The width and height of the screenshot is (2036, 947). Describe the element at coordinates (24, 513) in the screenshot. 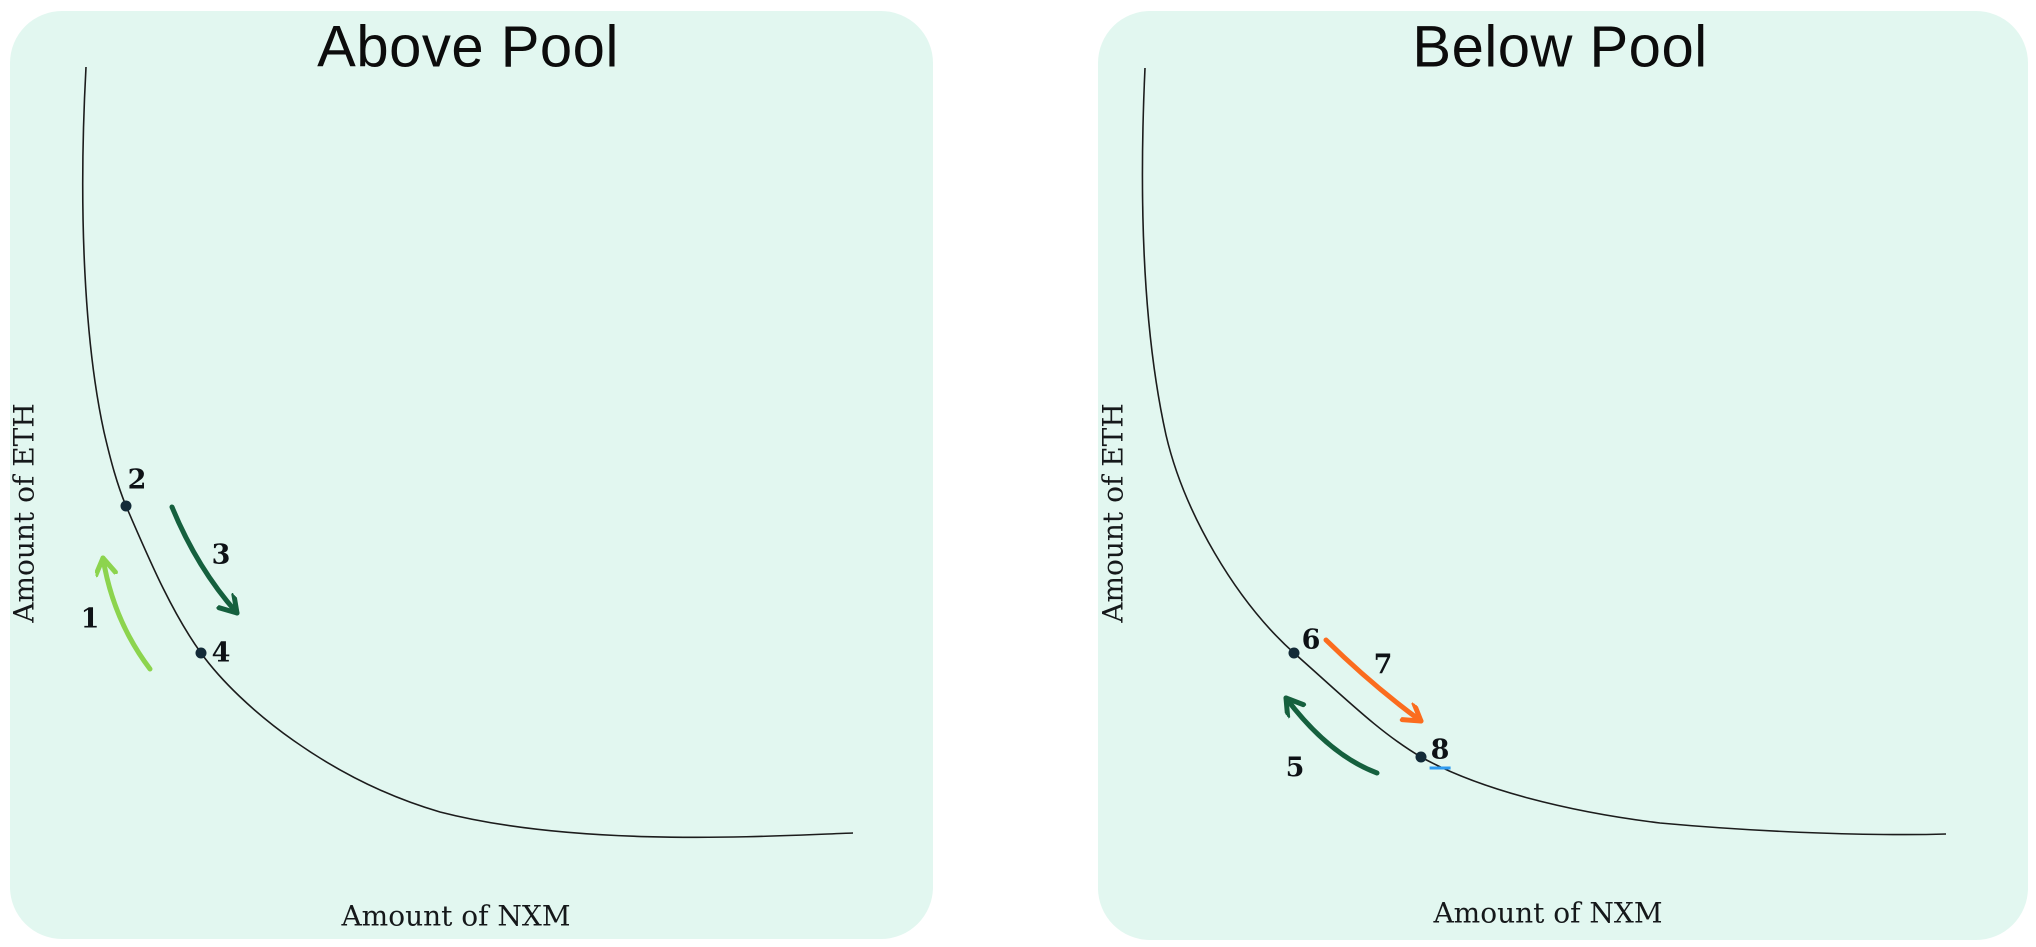

I see `above-pool-y-axis-label: Amount of ETH` at that location.